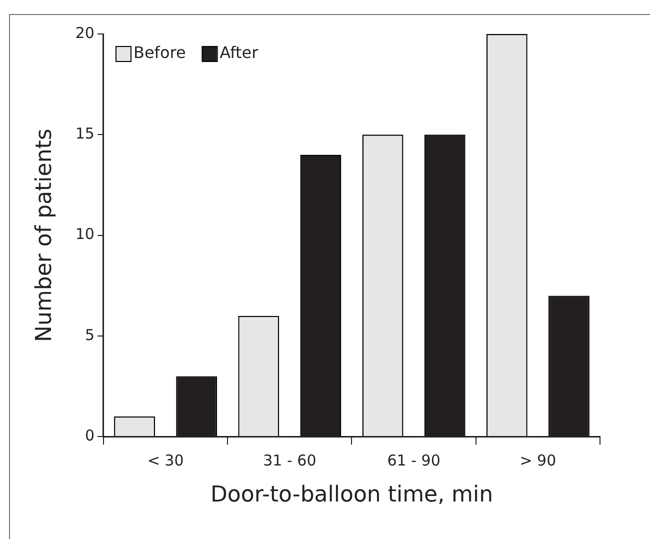 This screenshot has width=650, height=539. Describe the element at coordinates (159, 52) in the screenshot. I see `legend-label: Before` at that location.